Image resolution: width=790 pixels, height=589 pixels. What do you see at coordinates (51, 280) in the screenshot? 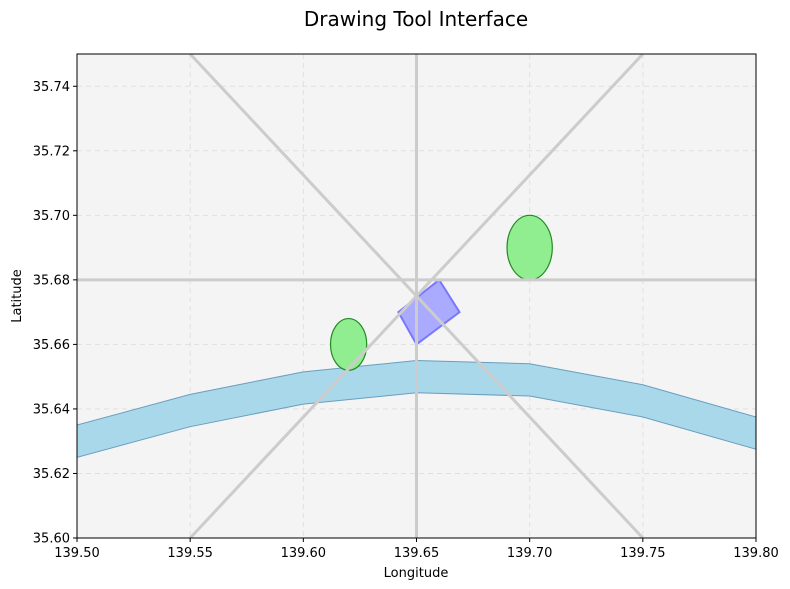
I see `y-tick-label-4: 35.68` at bounding box center [51, 280].